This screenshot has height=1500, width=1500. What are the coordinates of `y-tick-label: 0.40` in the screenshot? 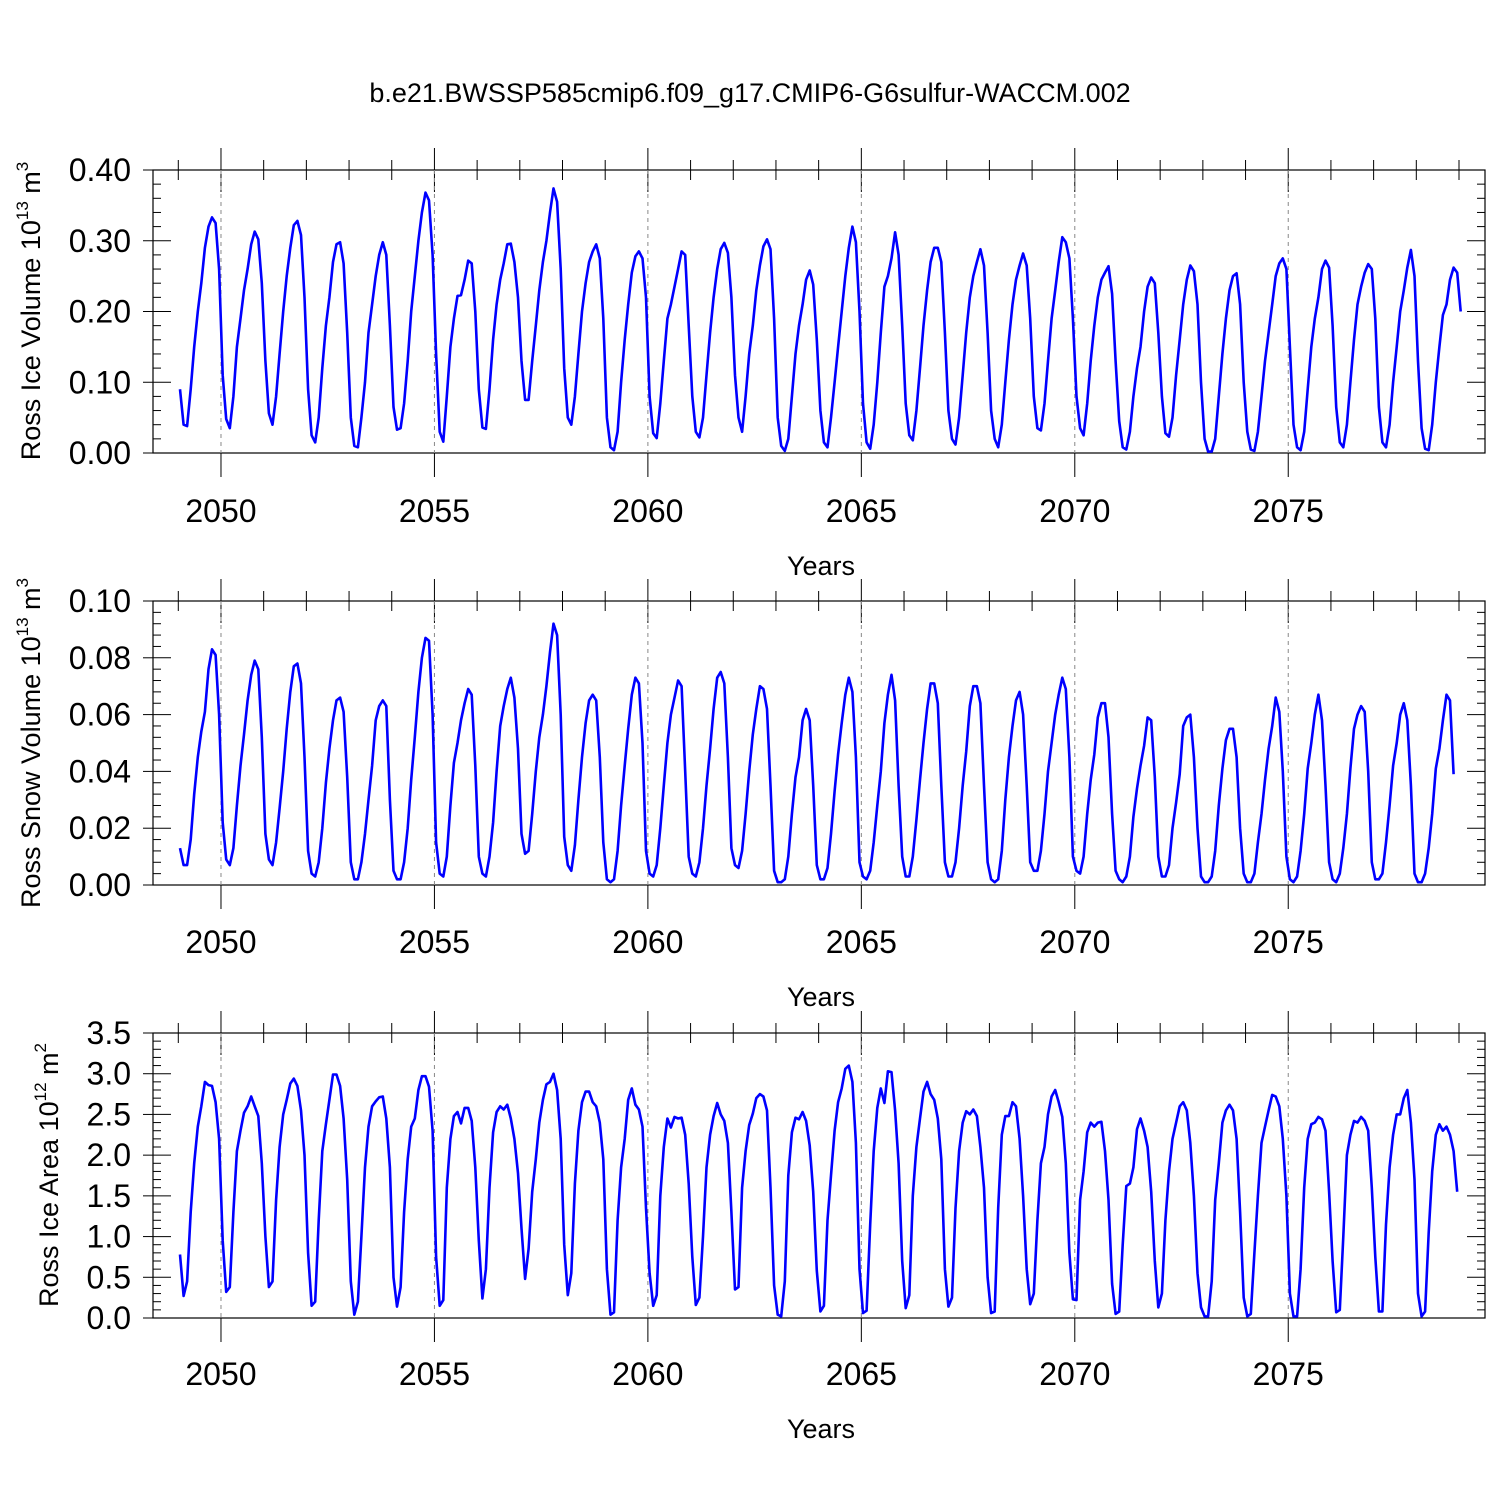 It's located at (100, 170).